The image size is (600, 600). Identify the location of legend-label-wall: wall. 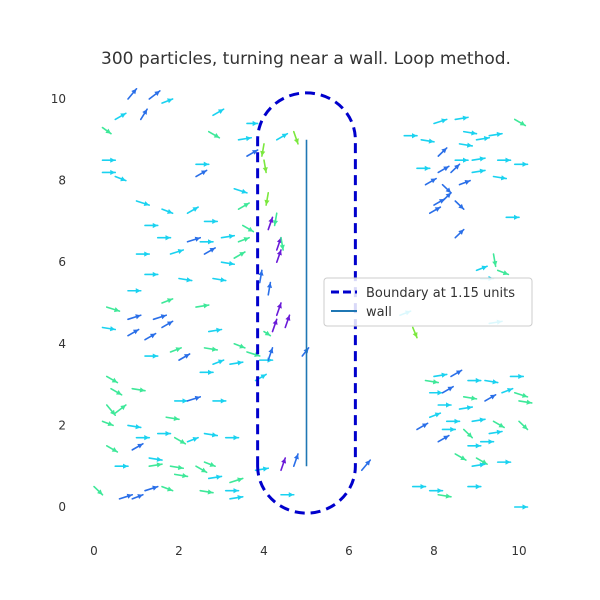
(379, 312).